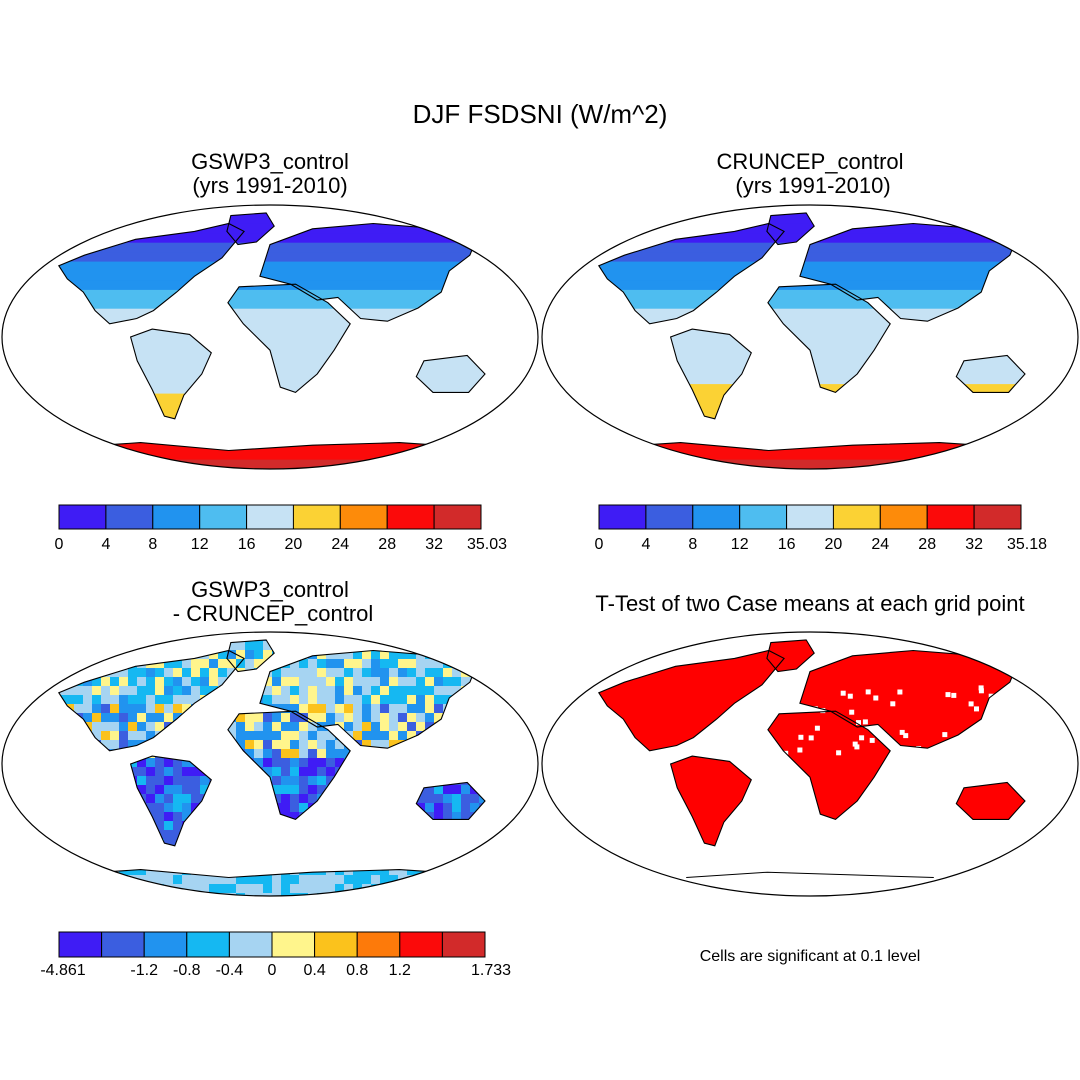 The height and width of the screenshot is (1080, 1080). What do you see at coordinates (314, 970) in the screenshot?
I see `colorbar-tick-label: 0.4` at bounding box center [314, 970].